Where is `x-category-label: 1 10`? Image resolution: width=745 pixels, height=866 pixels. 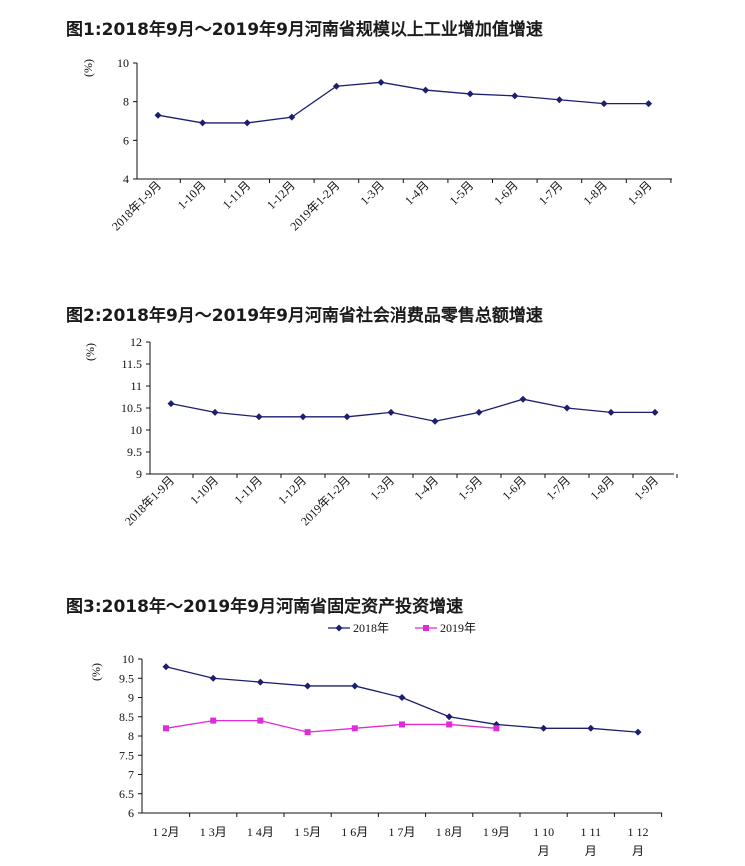 x-category-label: 1 10 is located at coordinates (543, 832).